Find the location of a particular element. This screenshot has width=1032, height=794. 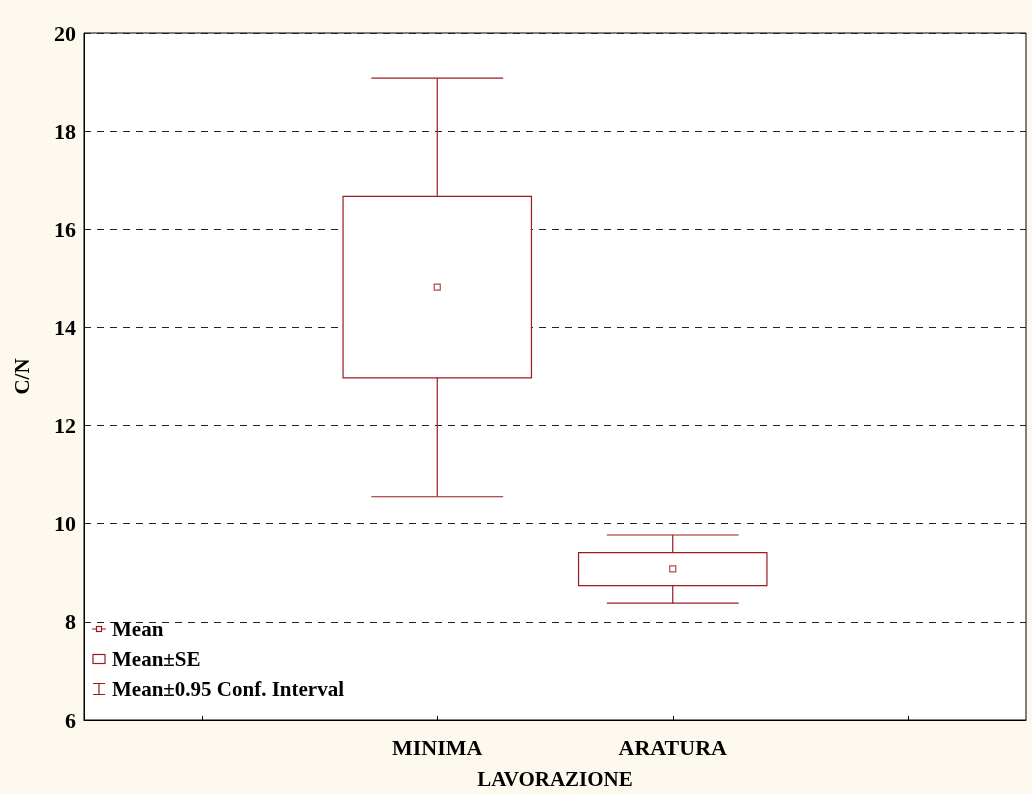

y-tick-label: 12 is located at coordinates (65, 426).